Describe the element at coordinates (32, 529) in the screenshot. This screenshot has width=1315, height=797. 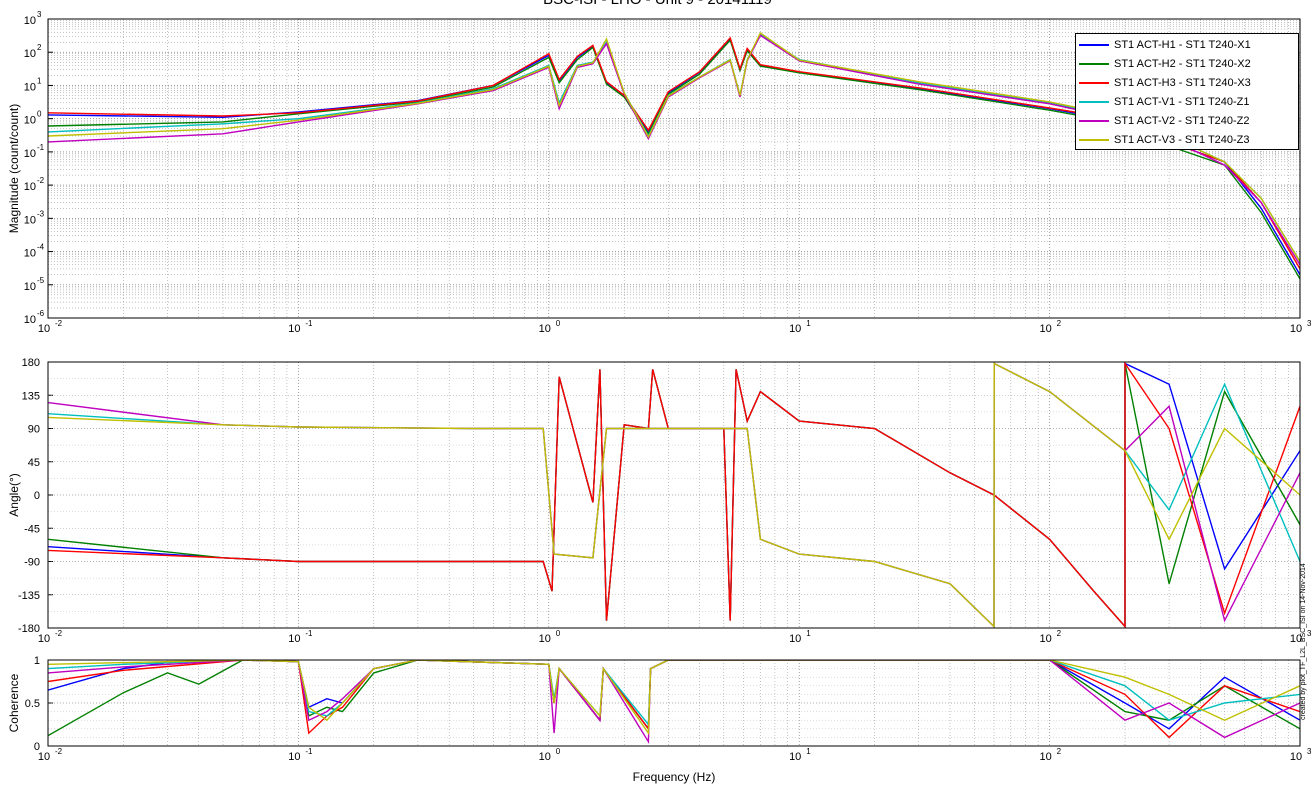
I see `y-tick-label: -45` at that location.